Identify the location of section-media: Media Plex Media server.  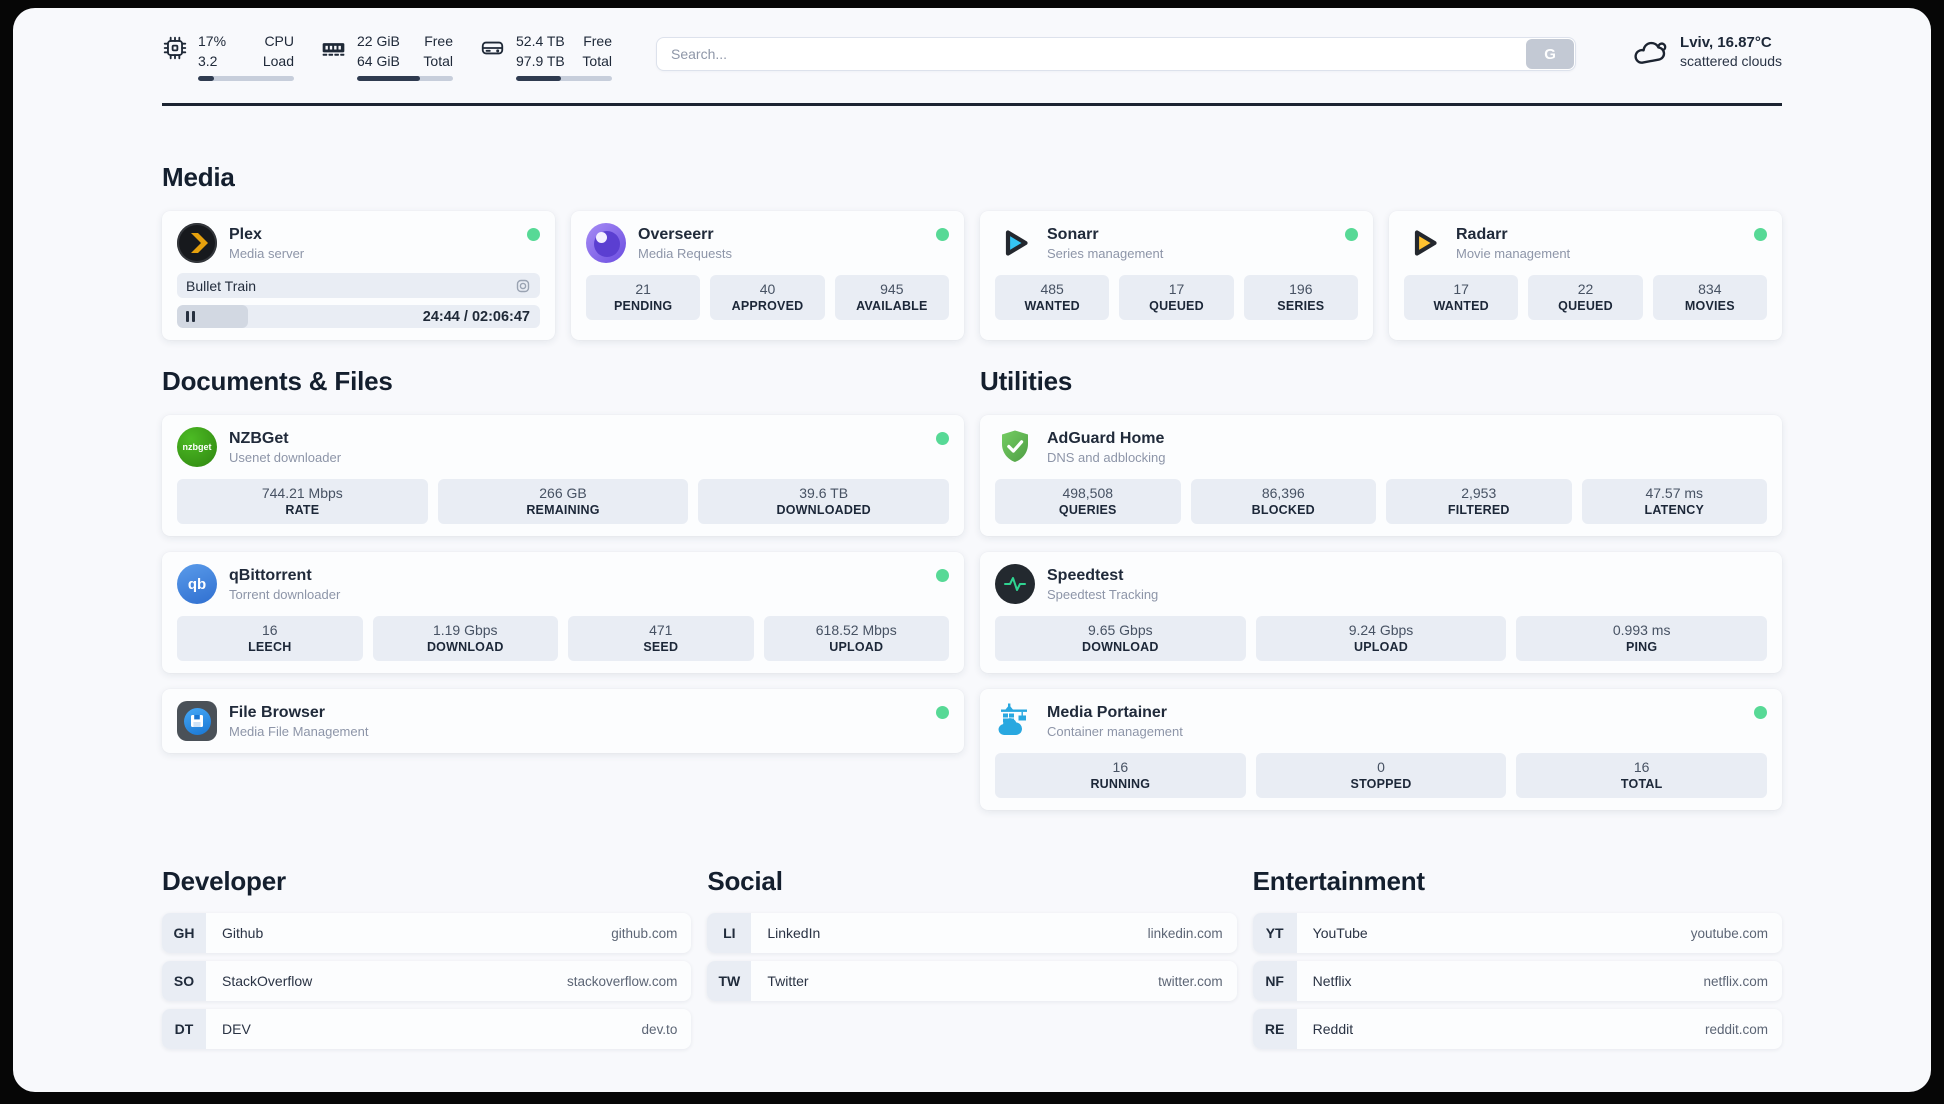
(972, 251).